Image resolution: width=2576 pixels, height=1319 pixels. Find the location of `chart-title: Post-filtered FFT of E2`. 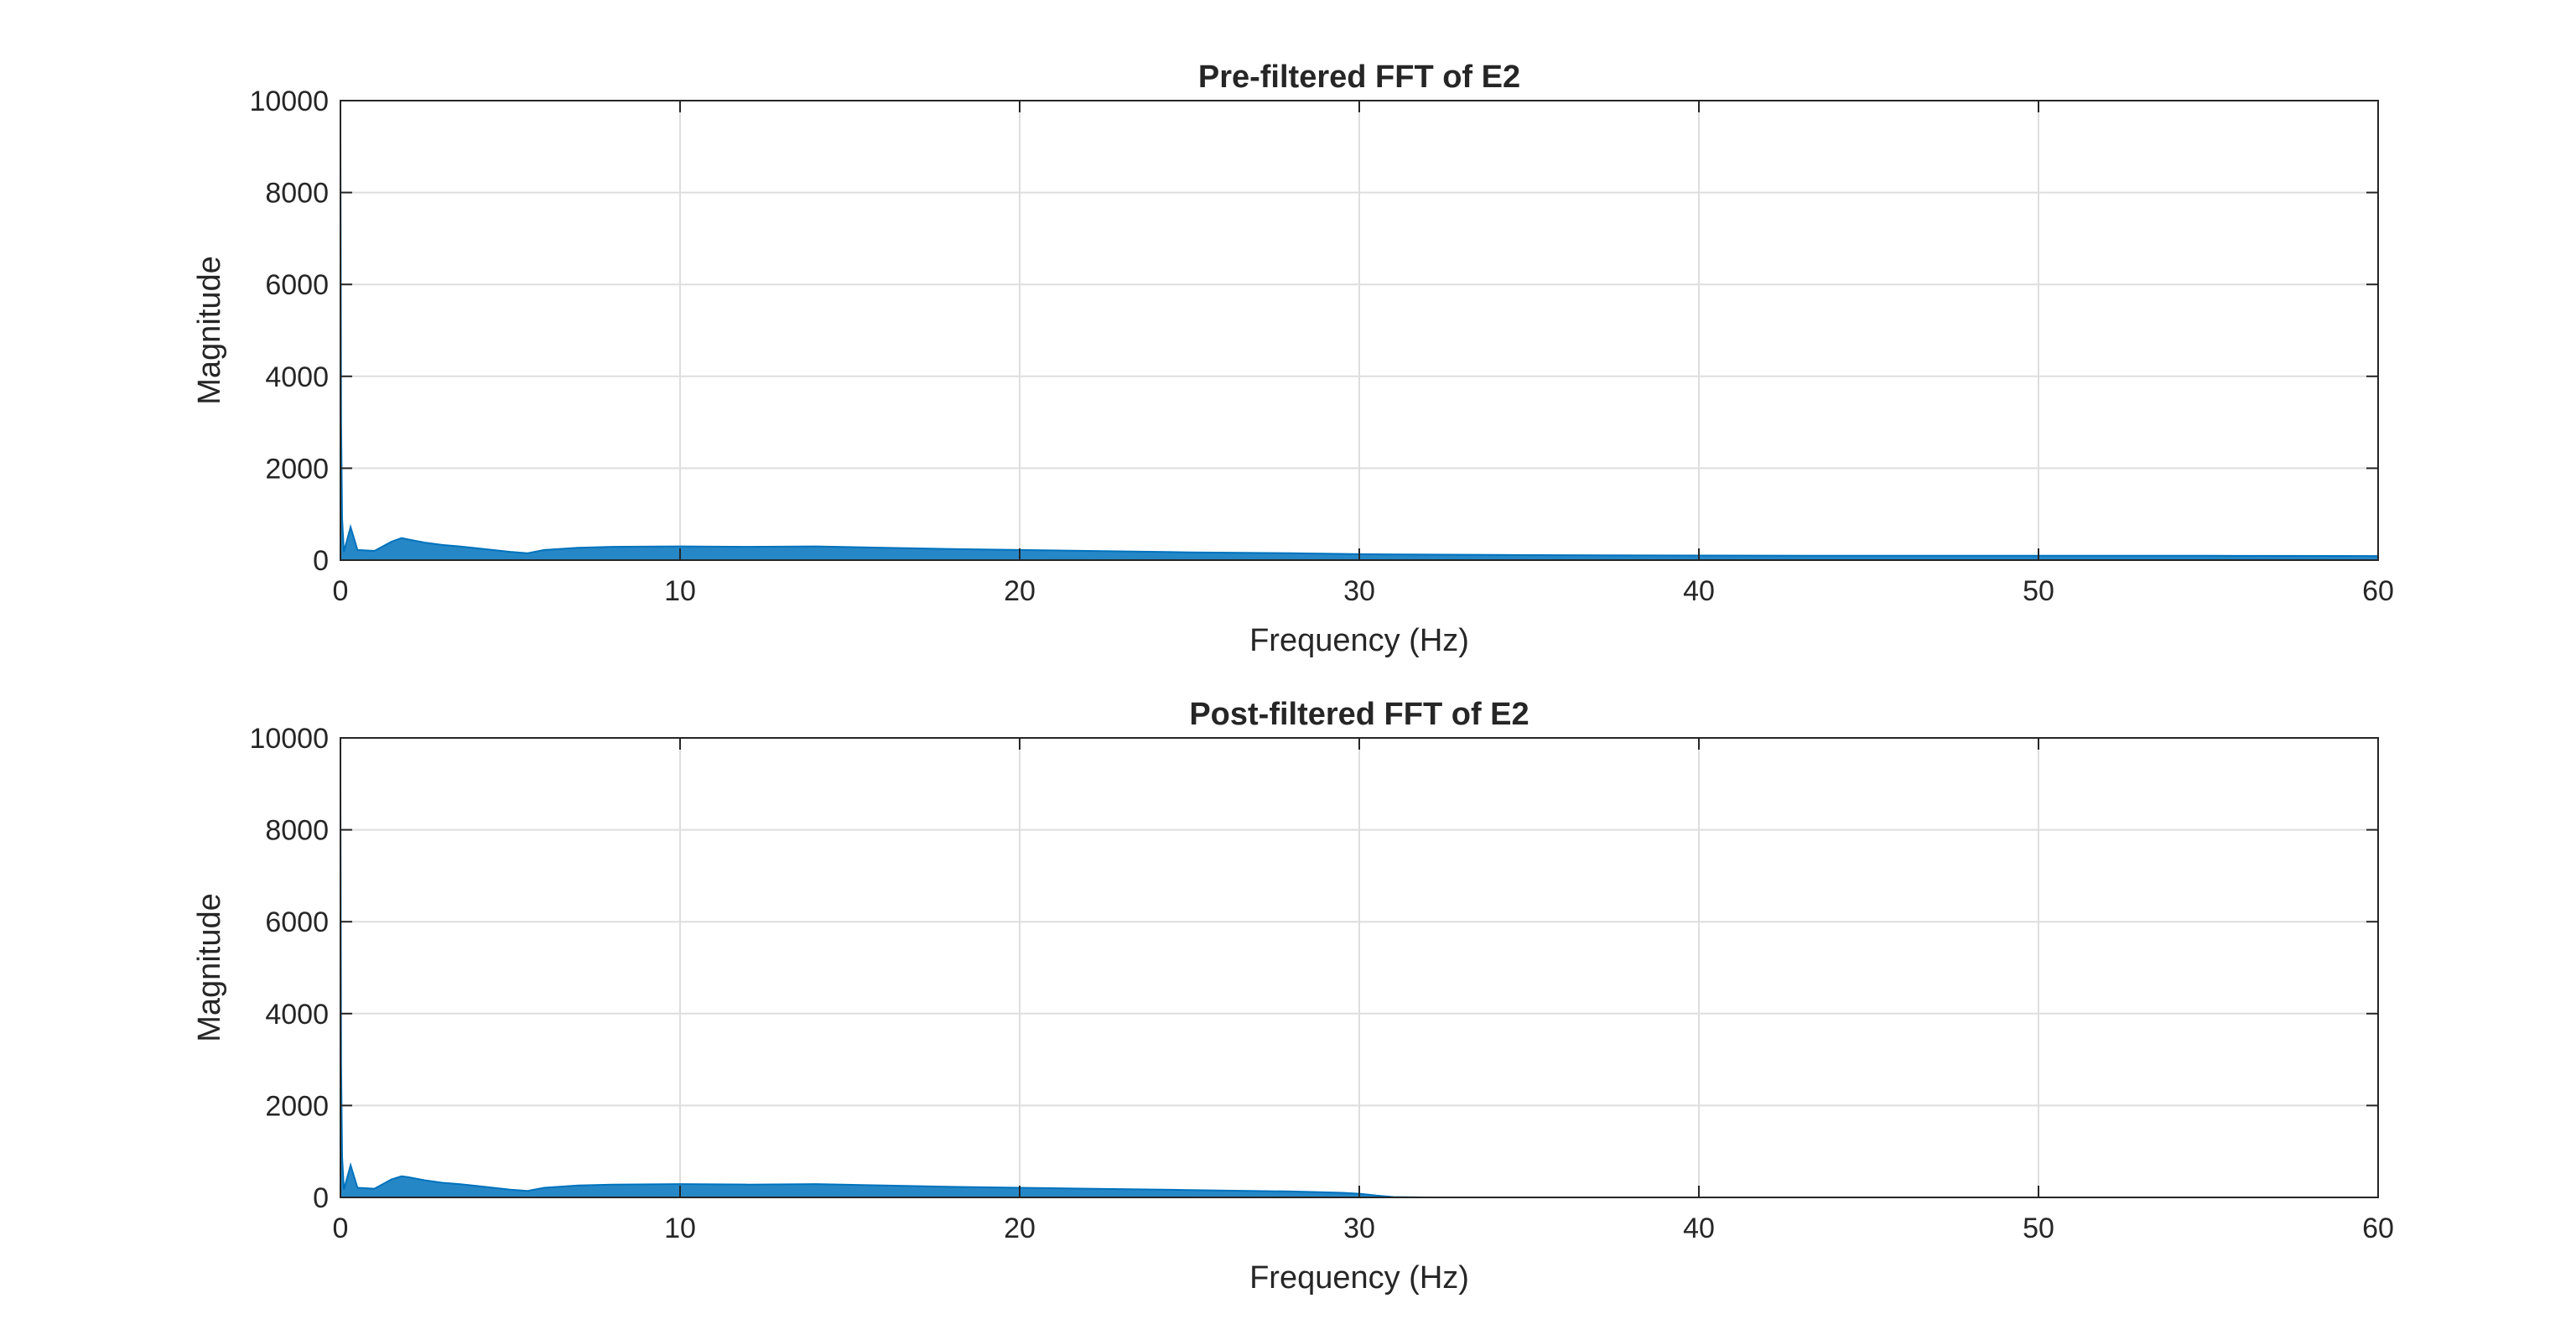

chart-title: Post-filtered FFT of E2 is located at coordinates (1359, 714).